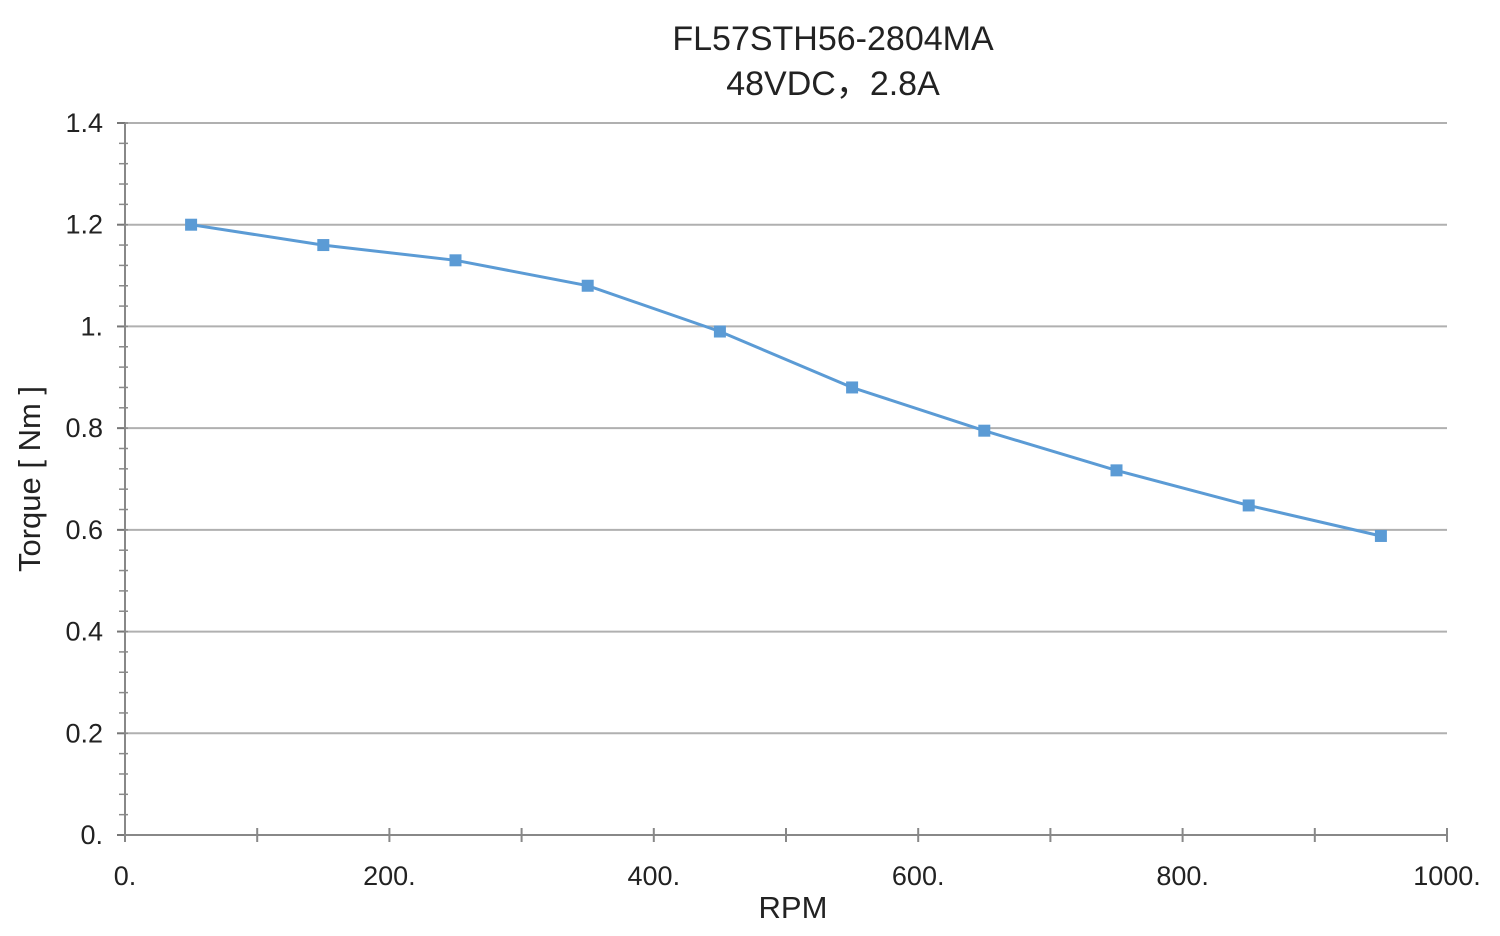 This screenshot has height=936, width=1500. Describe the element at coordinates (84, 123) in the screenshot. I see `y-tick-label: 1.4` at that location.